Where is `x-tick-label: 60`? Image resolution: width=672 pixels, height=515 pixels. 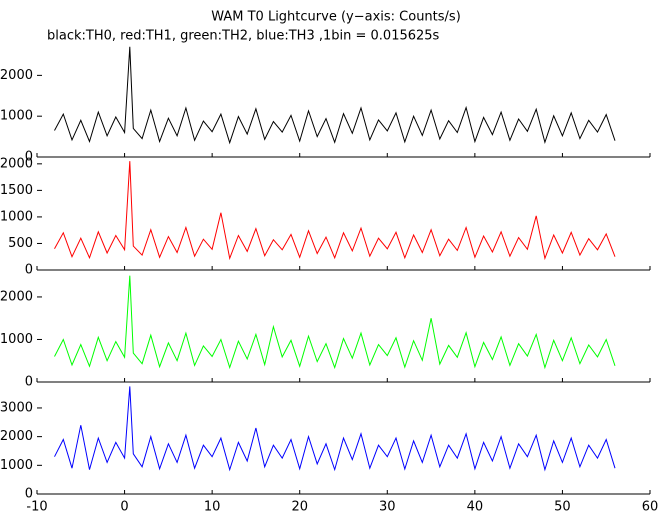
x-tick-label: 60 is located at coordinates (650, 507).